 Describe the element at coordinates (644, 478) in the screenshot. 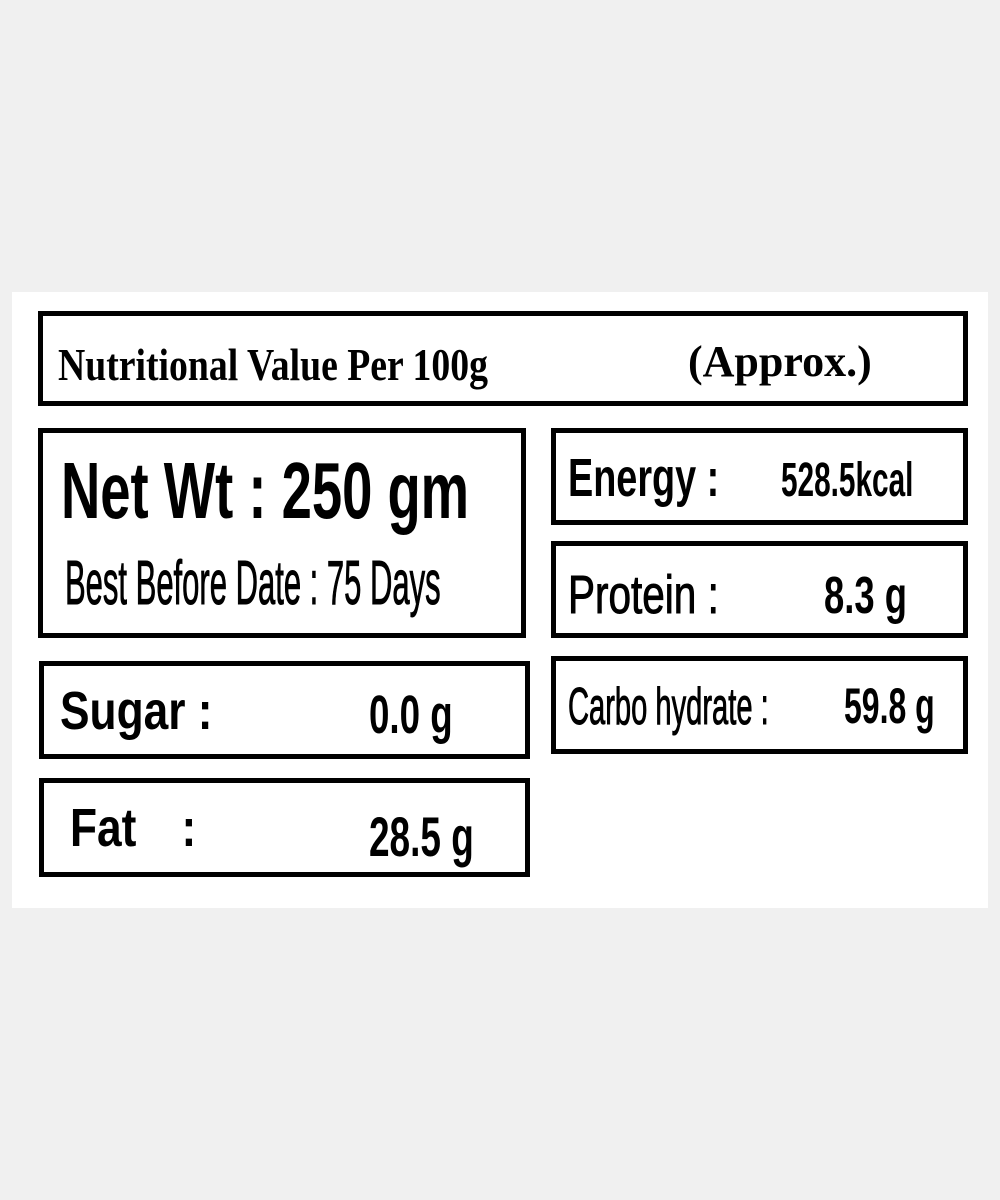

I see `energy-label: Energy :` at that location.